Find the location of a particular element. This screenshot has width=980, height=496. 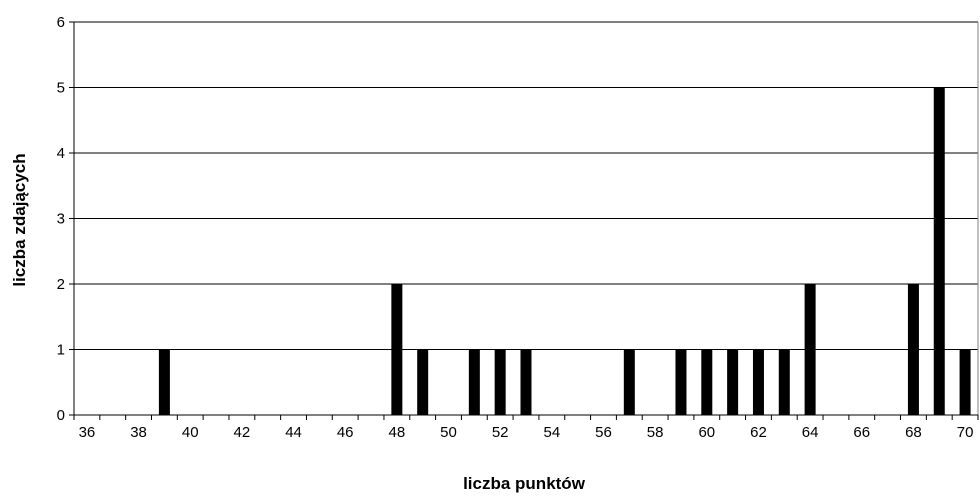

x-tick-label: 40 is located at coordinates (190, 432).